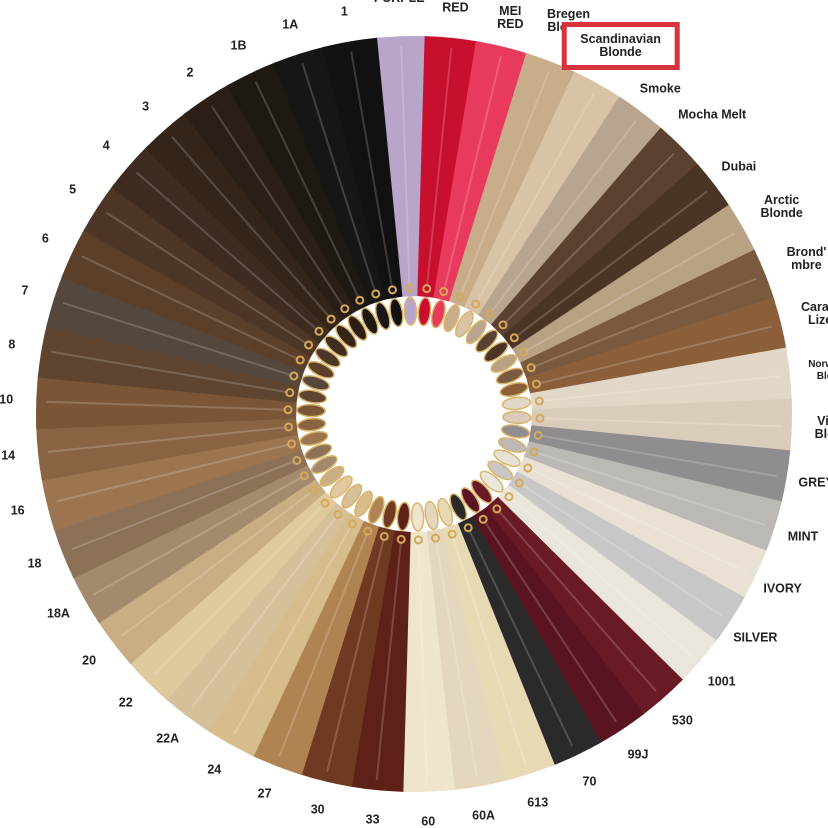 The image size is (828, 828). Describe the element at coordinates (638, 754) in the screenshot. I see `swatch-label: 99J` at that location.